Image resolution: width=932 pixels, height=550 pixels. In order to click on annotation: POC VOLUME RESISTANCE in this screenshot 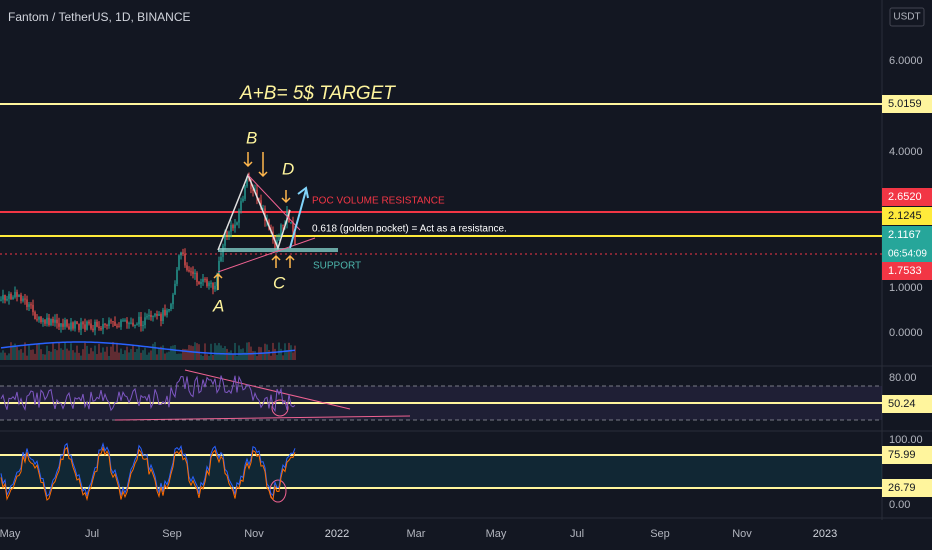, I will do `click(378, 201)`.